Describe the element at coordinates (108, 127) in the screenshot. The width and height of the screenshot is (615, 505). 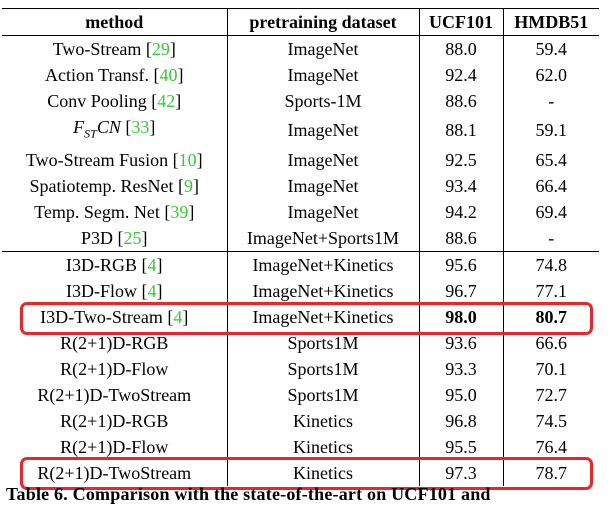
I see `method-name-tail: CN` at that location.